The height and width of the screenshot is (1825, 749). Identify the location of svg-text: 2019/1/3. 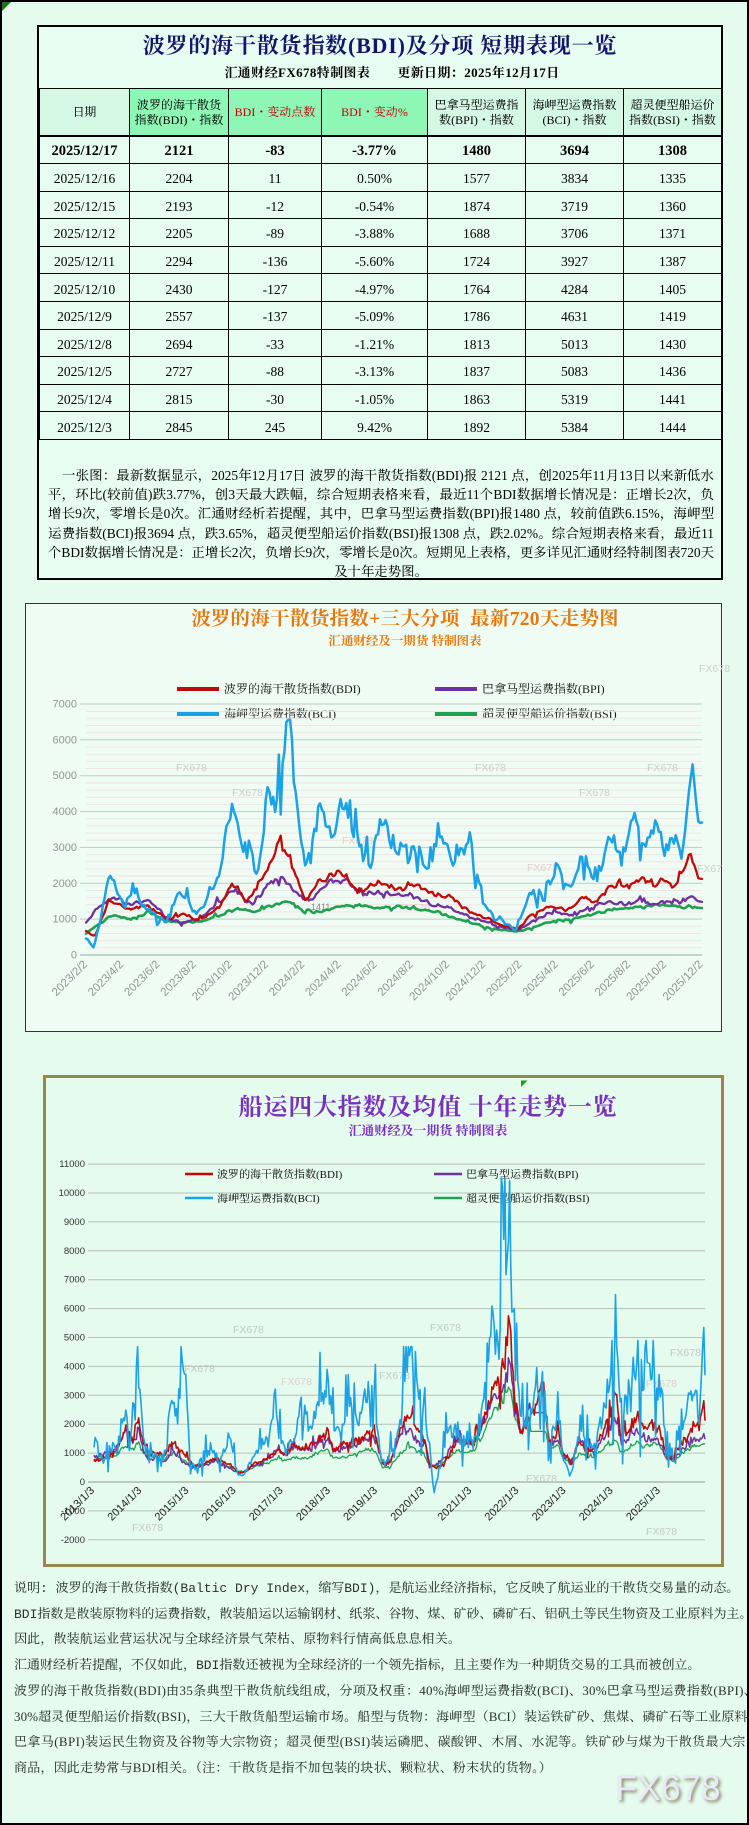
(360, 1504).